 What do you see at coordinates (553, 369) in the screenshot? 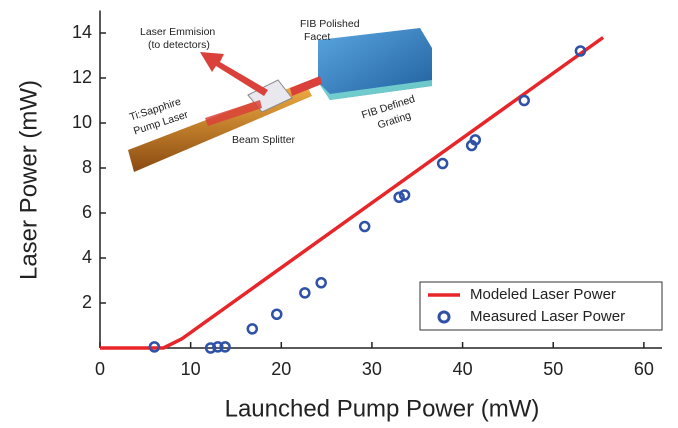
I see `x-tick-label: 50` at bounding box center [553, 369].